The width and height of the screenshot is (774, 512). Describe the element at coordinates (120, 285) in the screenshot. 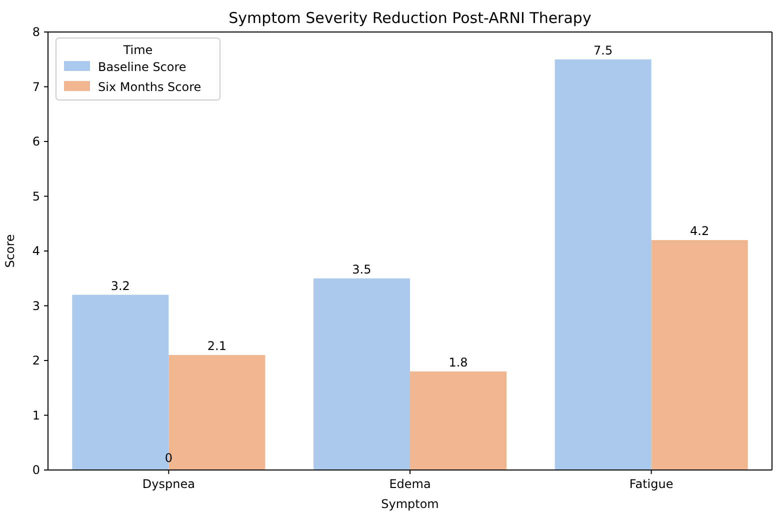

I see `data-label: 3.2` at that location.